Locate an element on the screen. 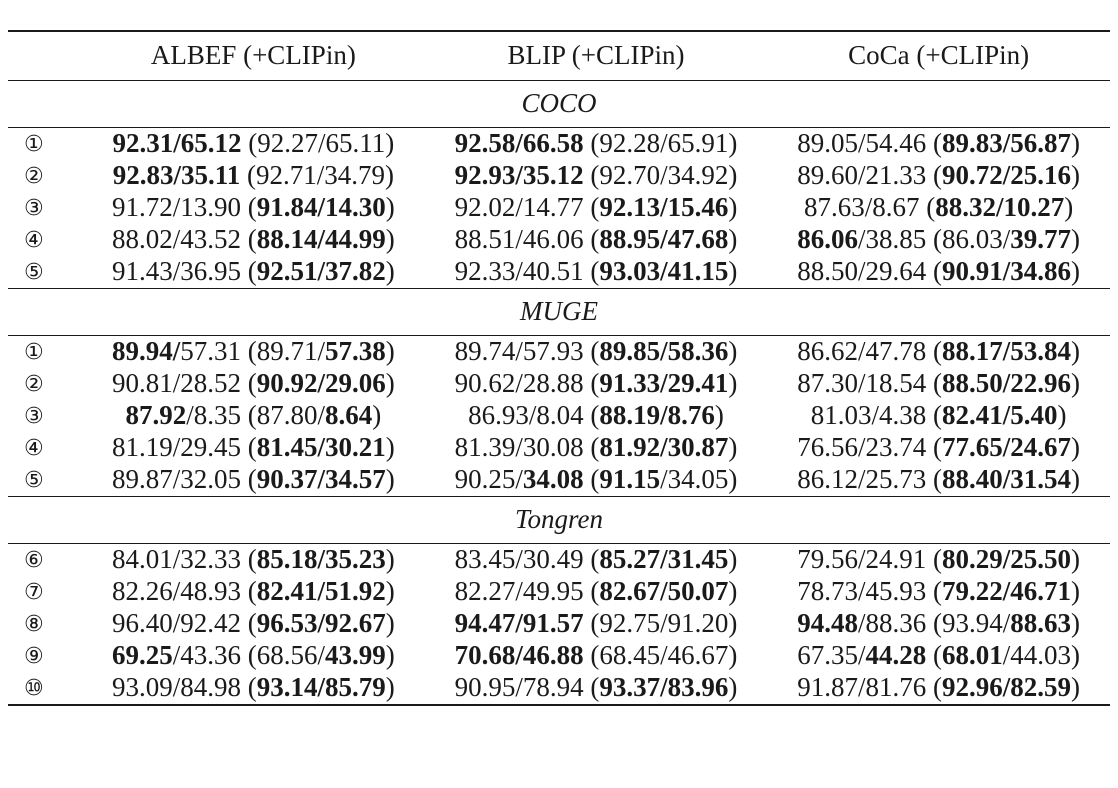  section-header-row: MUGE is located at coordinates (559, 311).